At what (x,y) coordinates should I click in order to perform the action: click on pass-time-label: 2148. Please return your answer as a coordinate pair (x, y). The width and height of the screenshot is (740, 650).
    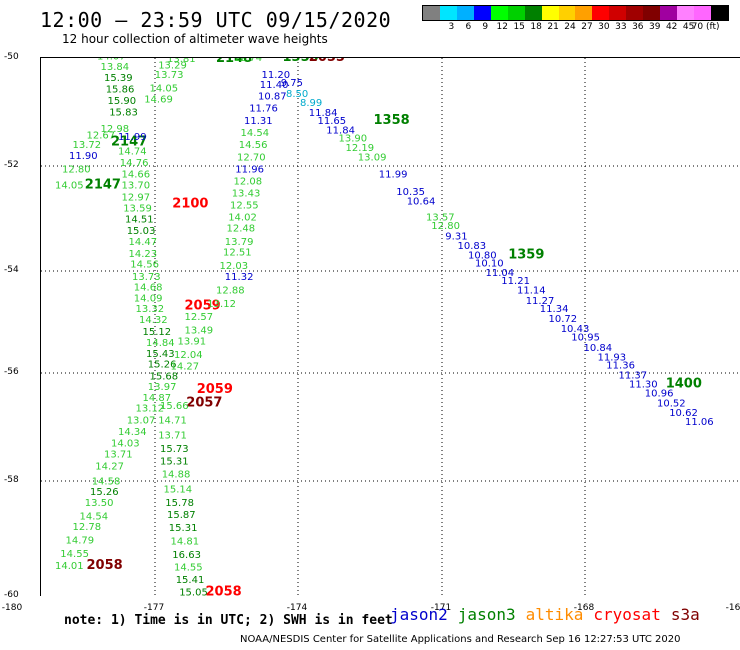
    Looking at the image, I should click on (234, 62).